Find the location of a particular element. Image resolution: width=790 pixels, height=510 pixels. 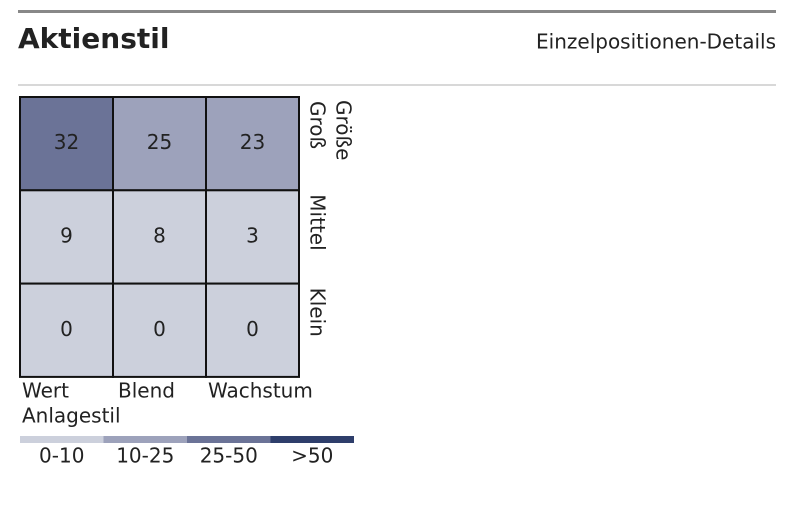

details-link: Einzelpositionen-Details is located at coordinates (656, 42).